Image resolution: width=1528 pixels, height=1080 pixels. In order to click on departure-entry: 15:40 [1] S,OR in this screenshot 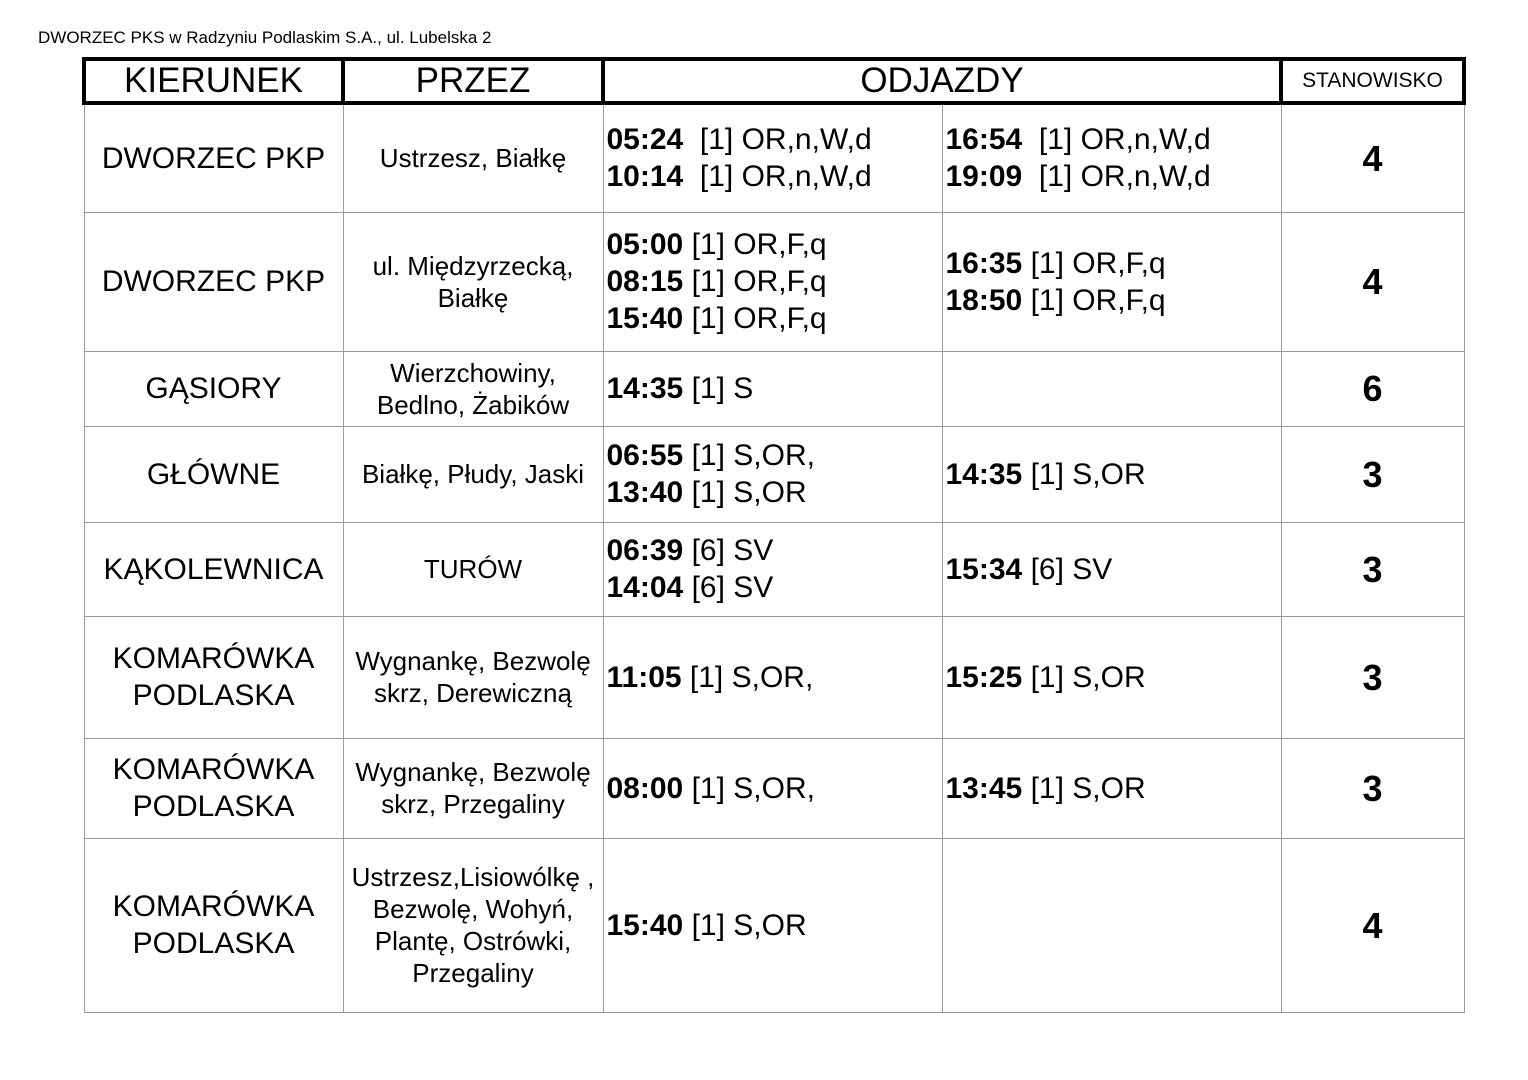, I will do `click(774, 925)`.